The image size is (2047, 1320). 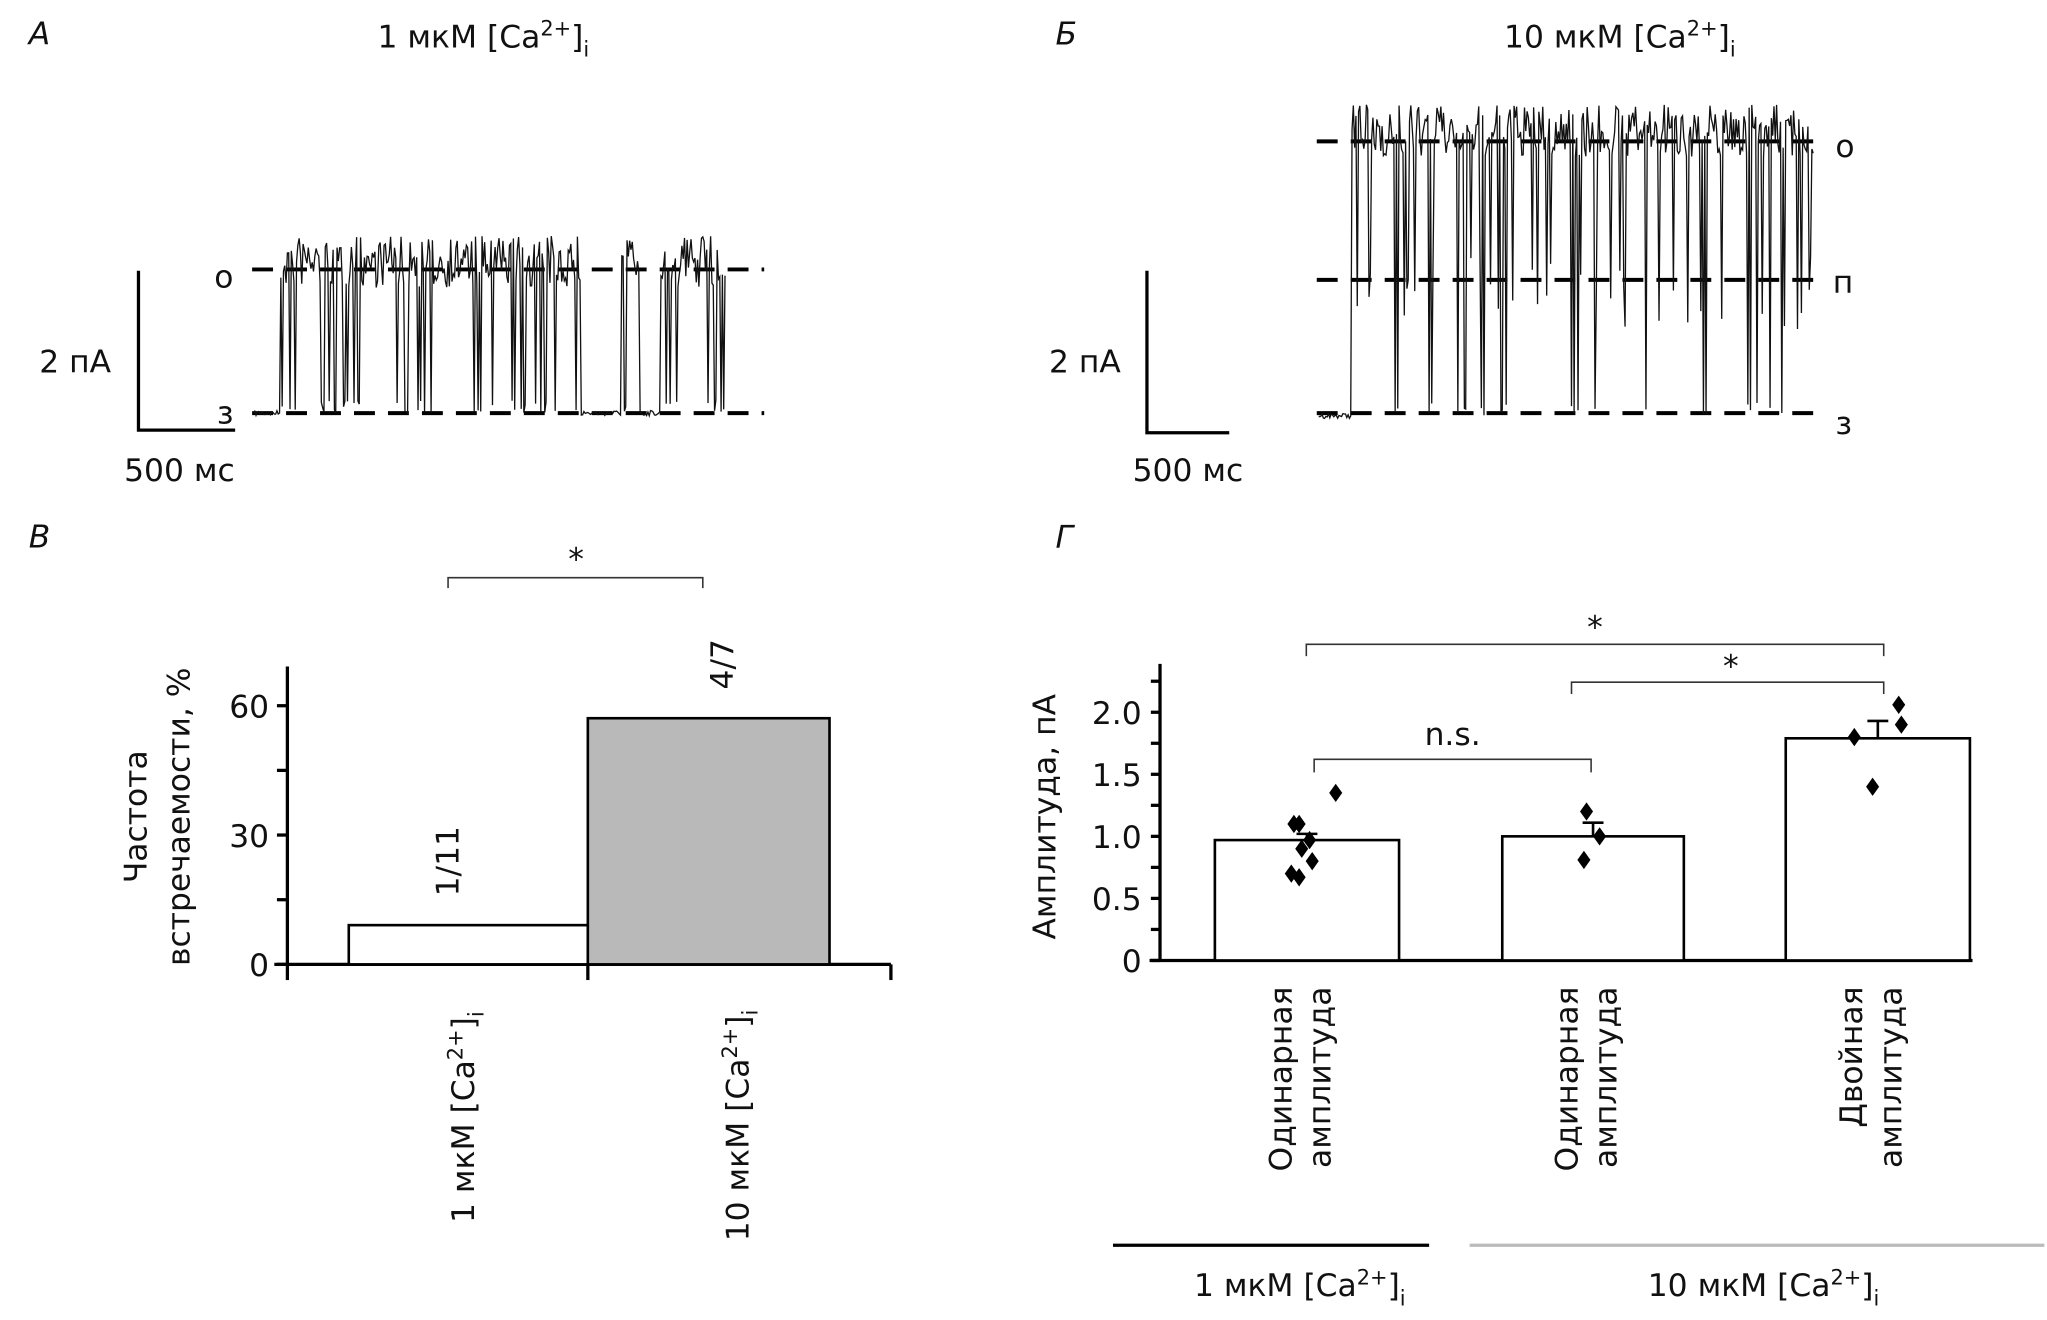 What do you see at coordinates (575, 582) in the screenshot?
I see `significance-bracket` at bounding box center [575, 582].